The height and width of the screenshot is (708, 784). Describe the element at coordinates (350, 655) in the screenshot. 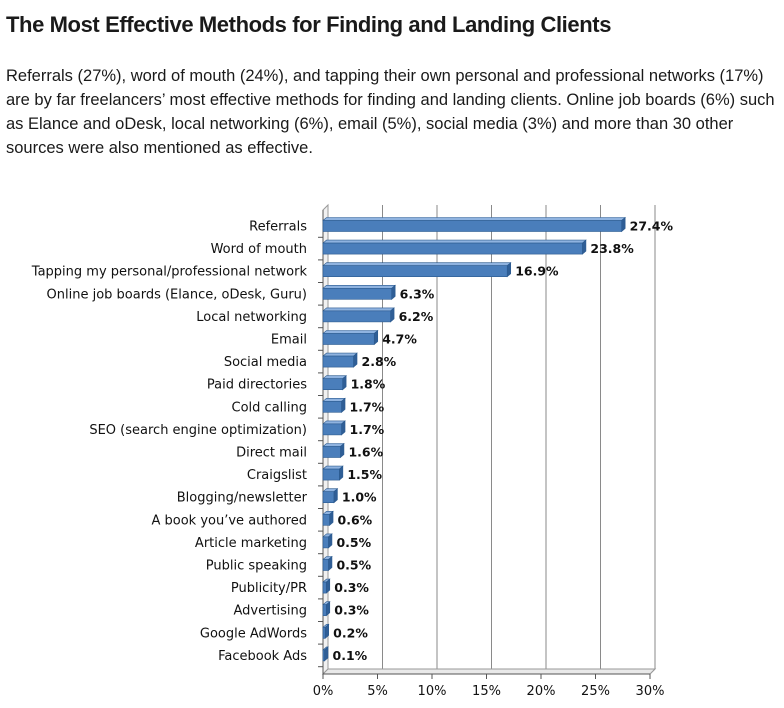

I see `value-label: 0.1%` at that location.